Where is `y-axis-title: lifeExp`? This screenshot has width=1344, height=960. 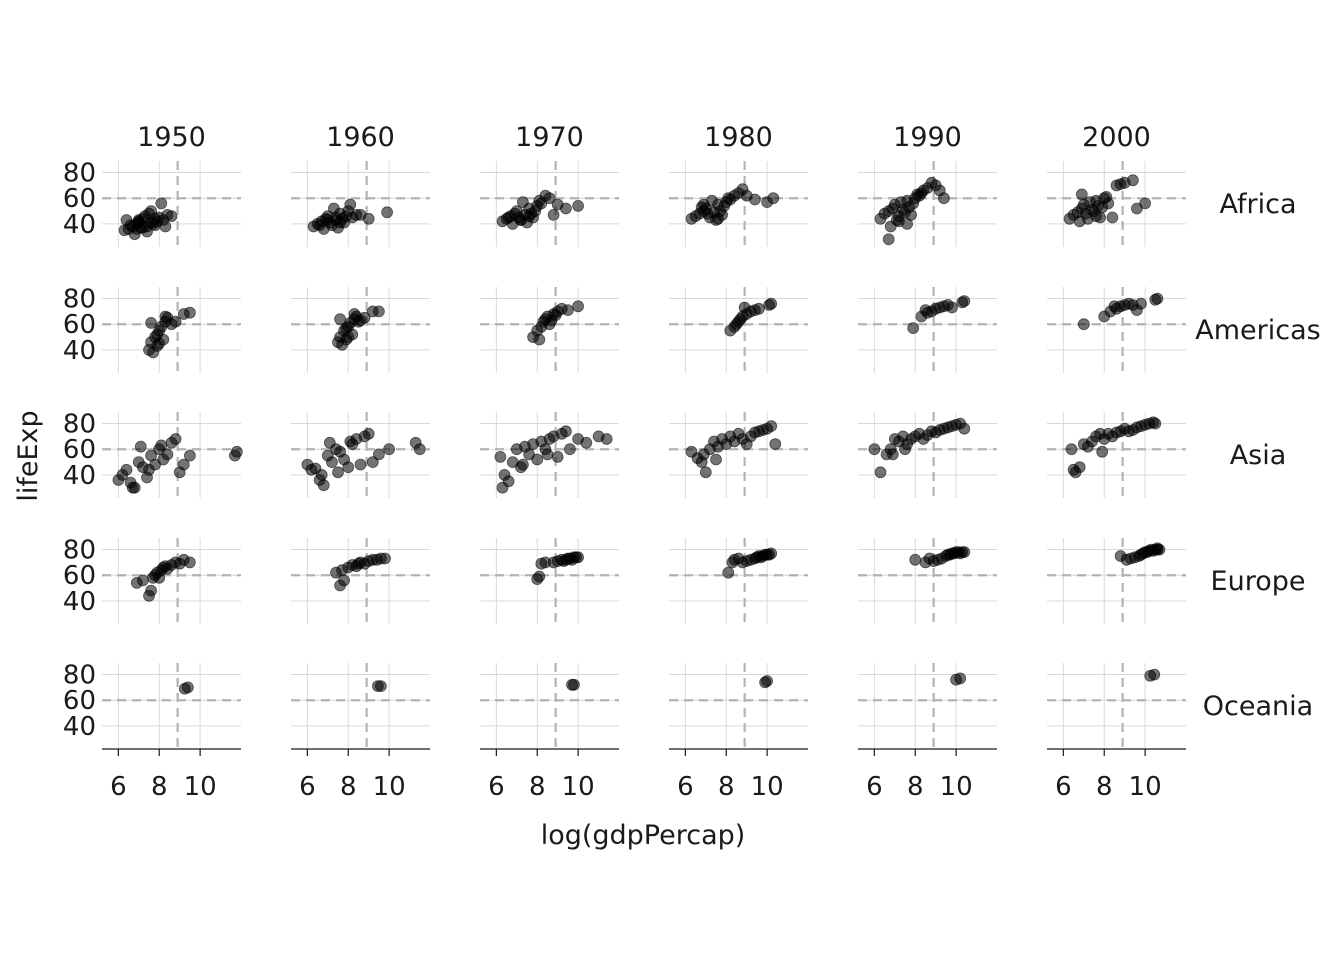 y-axis-title: lifeExp is located at coordinates (28, 455).